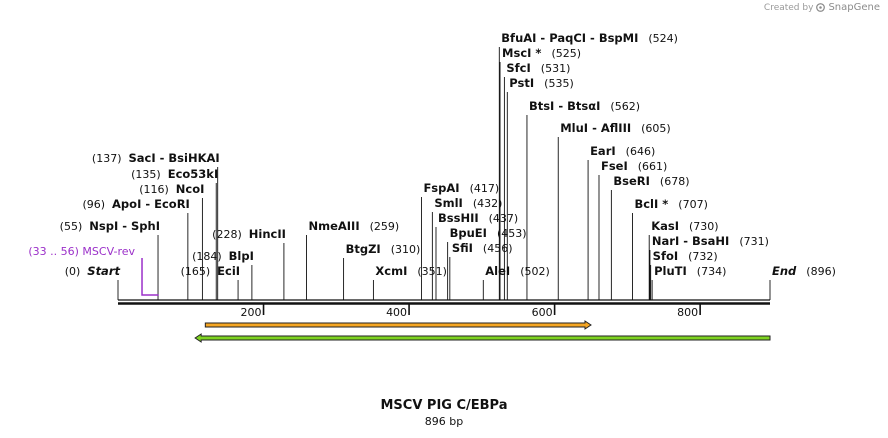 The height and width of the screenshot is (438, 888). What do you see at coordinates (174, 158) in the screenshot?
I see `site-name: SacI - BsiHKAI` at bounding box center [174, 158].